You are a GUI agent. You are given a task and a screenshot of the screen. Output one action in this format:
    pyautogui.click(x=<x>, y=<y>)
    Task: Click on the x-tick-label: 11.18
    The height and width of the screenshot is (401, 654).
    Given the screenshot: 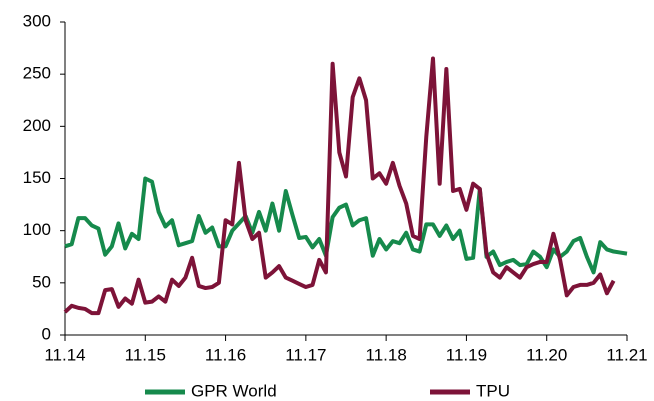 What is the action you would take?
    pyautogui.click(x=386, y=354)
    